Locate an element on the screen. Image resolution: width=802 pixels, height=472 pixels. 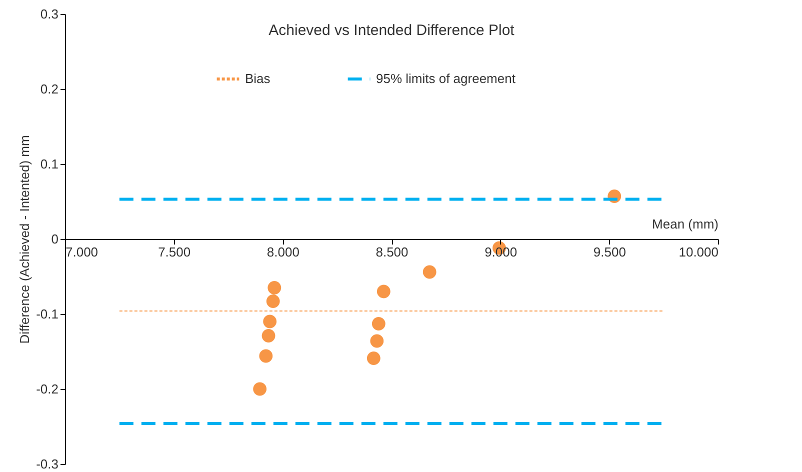
x-tick-label: 9.000 is located at coordinates (501, 252).